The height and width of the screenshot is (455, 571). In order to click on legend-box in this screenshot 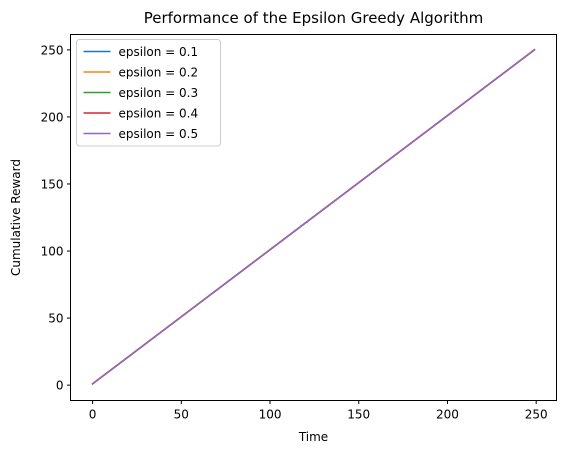, I will do `click(148, 93)`.